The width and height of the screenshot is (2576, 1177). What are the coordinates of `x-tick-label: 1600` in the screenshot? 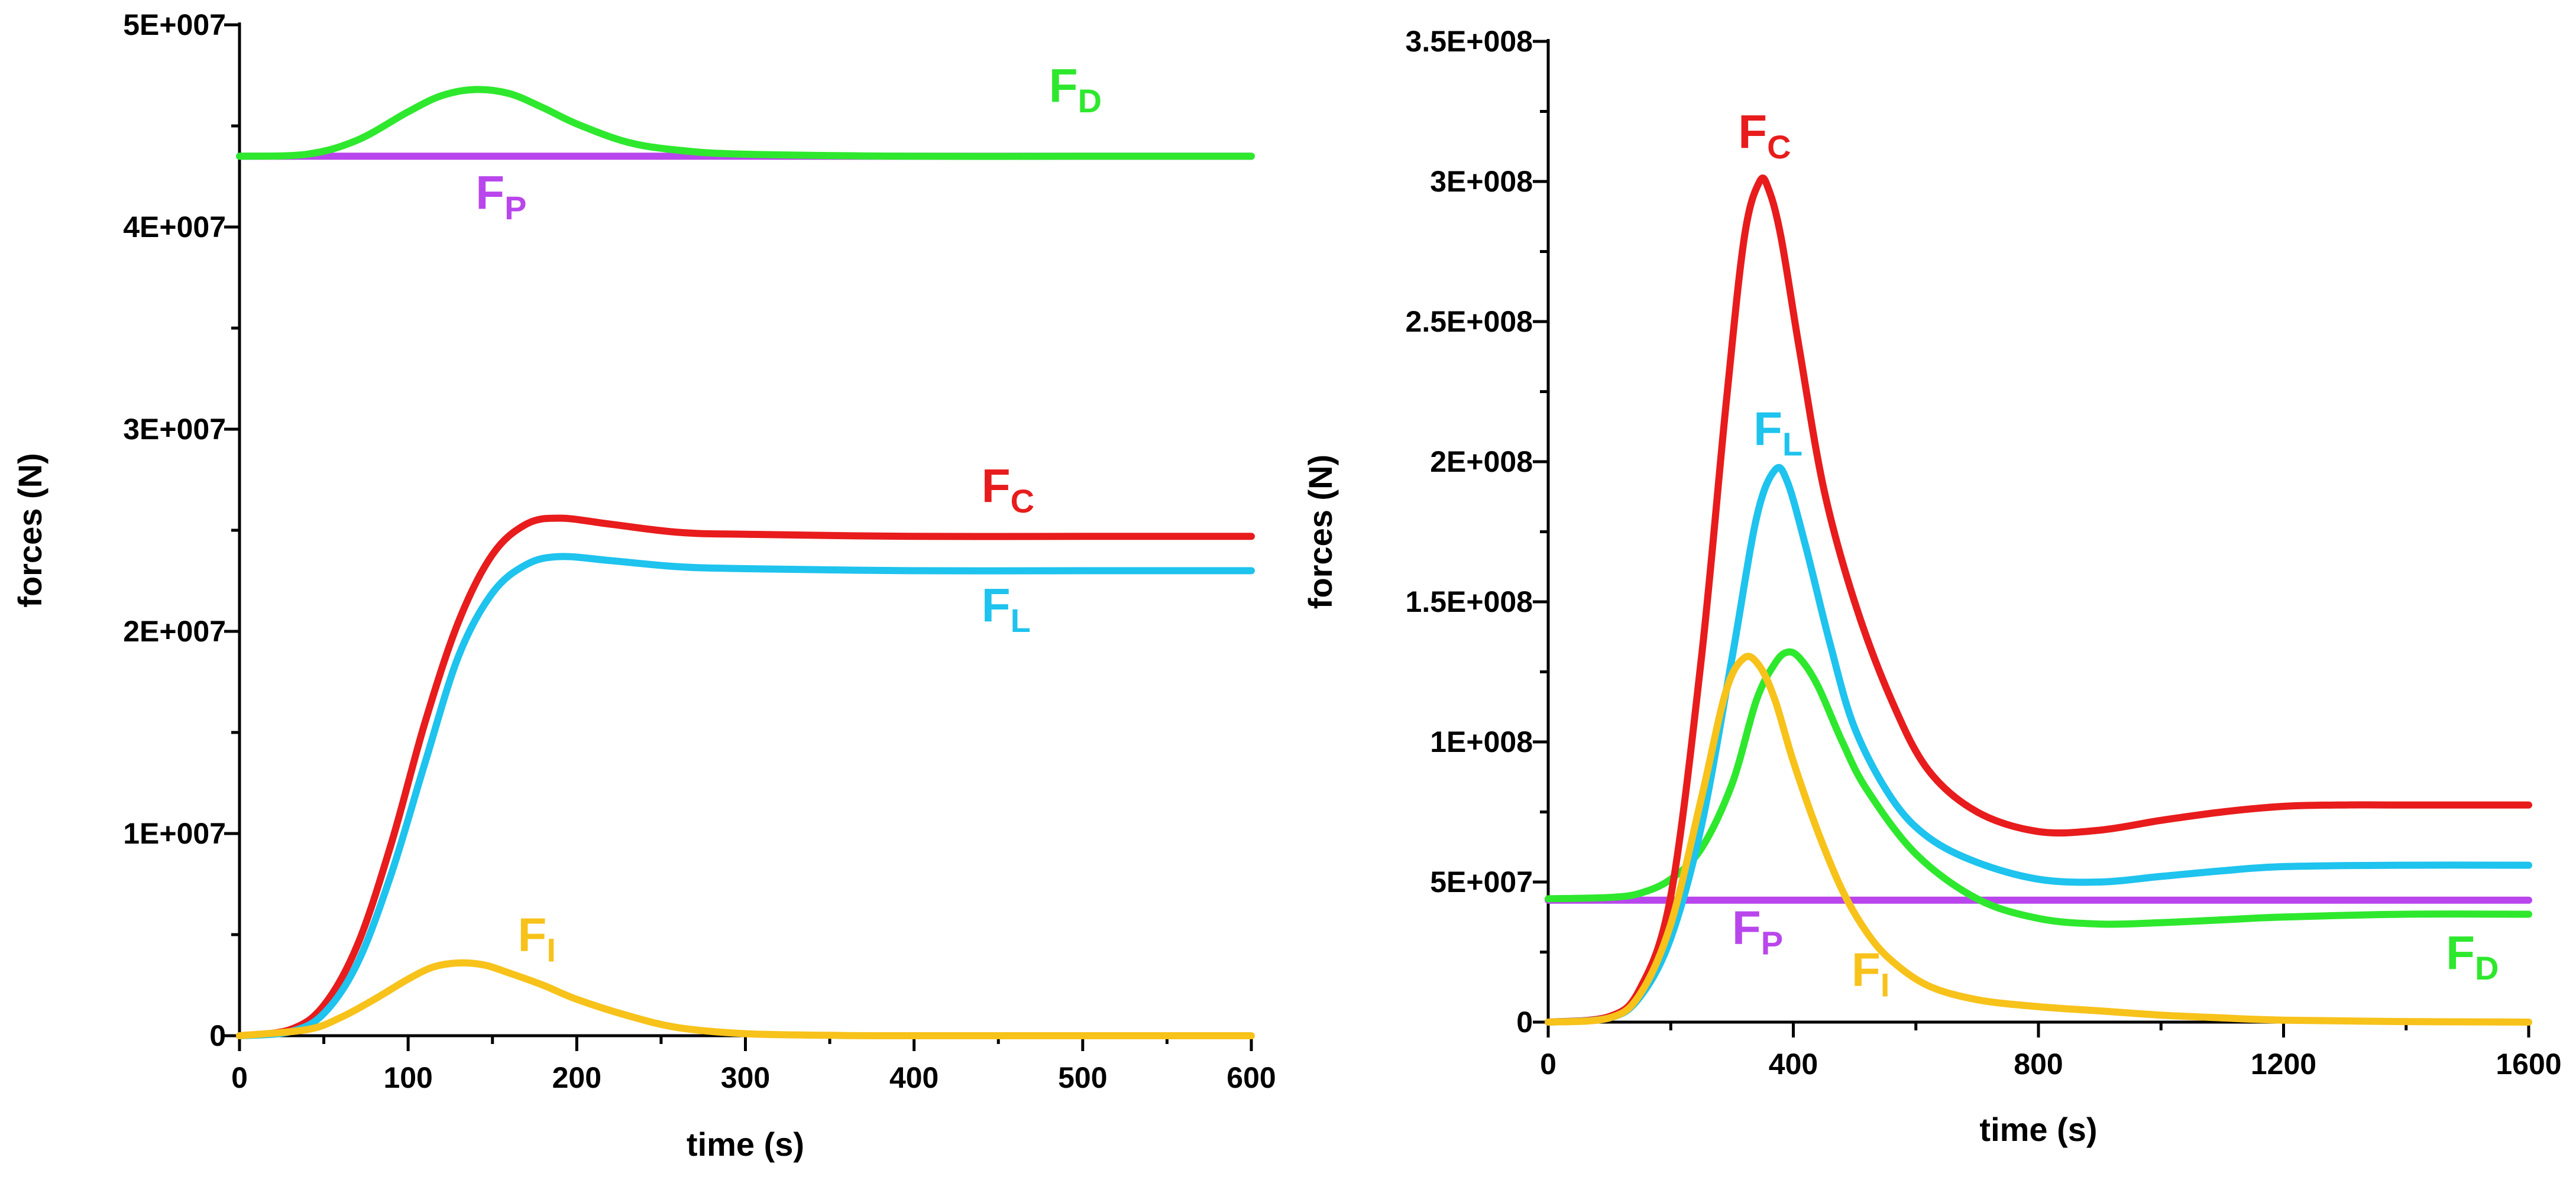 It's located at (2529, 1065).